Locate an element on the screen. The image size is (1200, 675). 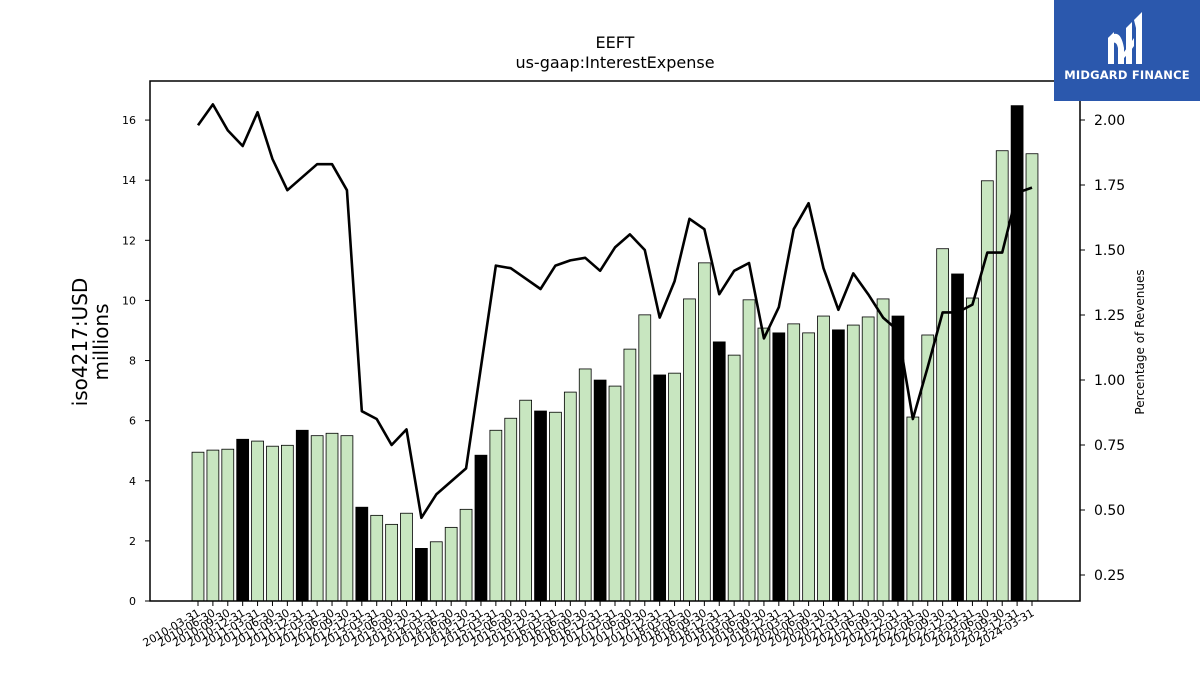
y-tick-label: 12 is located at coordinates (129, 240).